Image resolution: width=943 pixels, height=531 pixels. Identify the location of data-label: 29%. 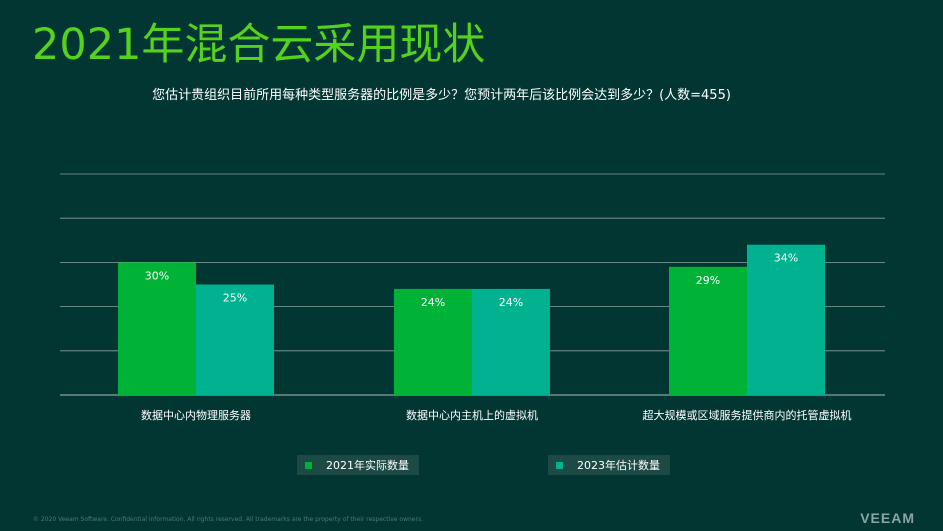
(708, 280).